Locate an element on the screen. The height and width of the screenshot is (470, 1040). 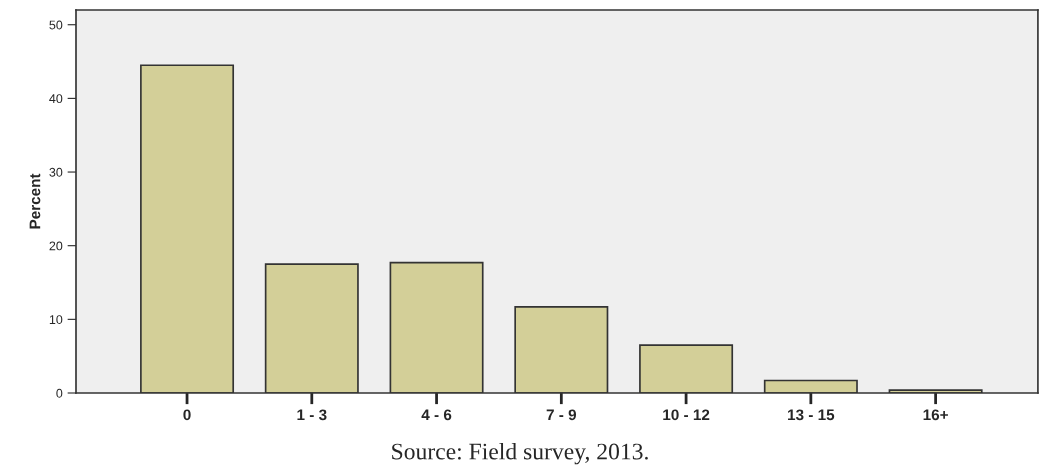
x-tick-label: 10 - 12 is located at coordinates (686, 415).